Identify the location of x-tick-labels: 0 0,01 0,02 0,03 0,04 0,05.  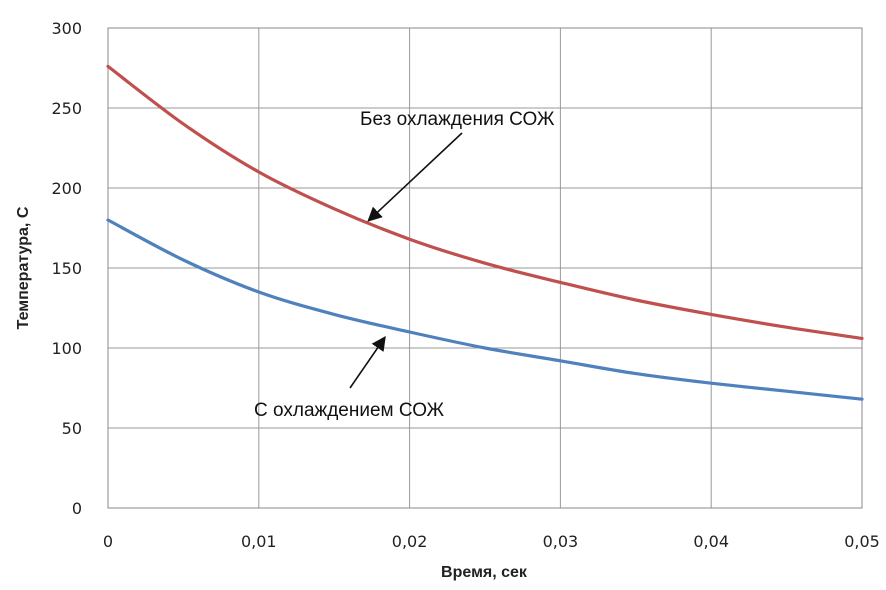
(491, 541).